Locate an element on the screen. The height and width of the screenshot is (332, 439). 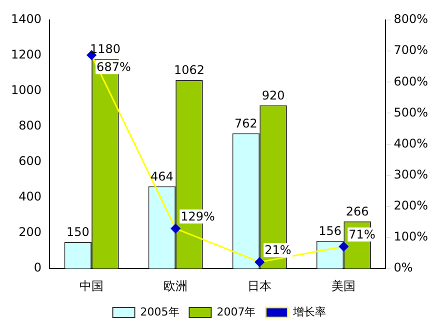
y-tick-label: 400 is located at coordinates (30, 197).